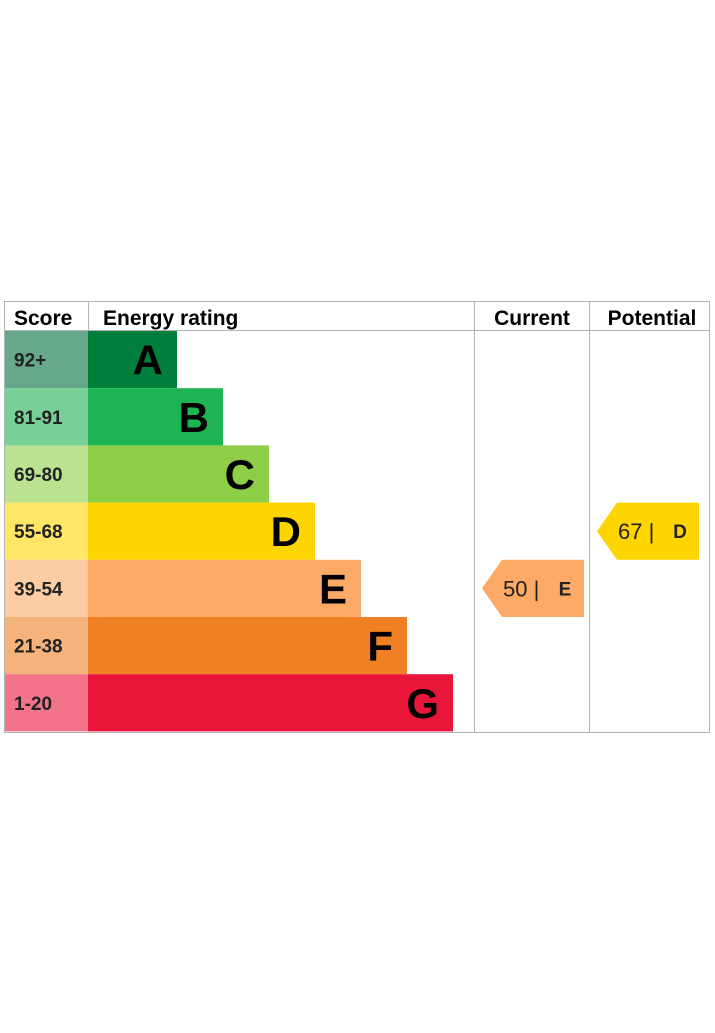  I want to click on band-bar-e, so click(224, 588).